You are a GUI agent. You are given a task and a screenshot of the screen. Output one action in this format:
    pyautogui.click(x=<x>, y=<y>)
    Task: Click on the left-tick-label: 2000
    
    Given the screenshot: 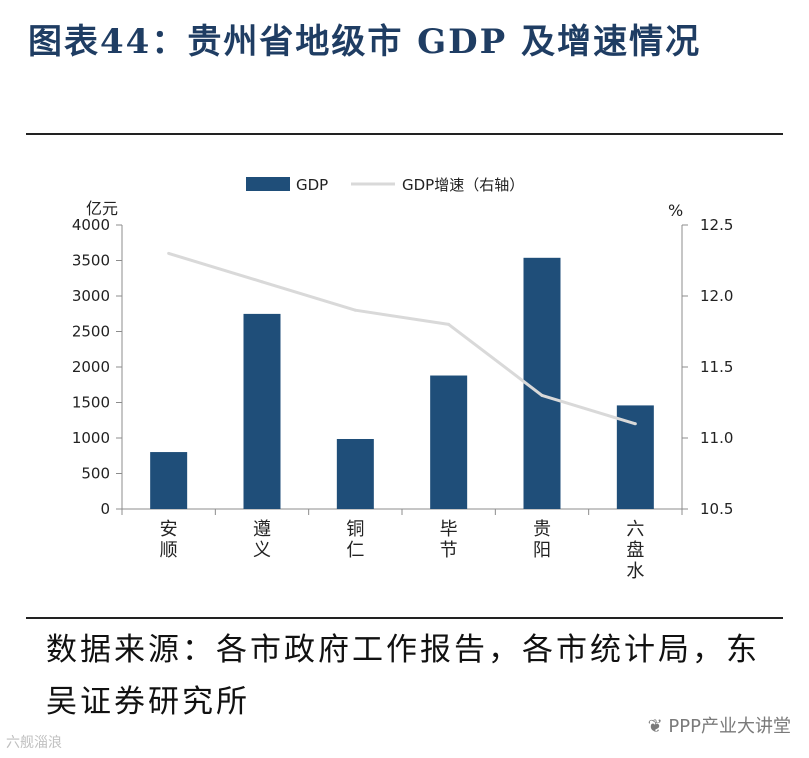 What is the action you would take?
    pyautogui.click(x=91, y=367)
    